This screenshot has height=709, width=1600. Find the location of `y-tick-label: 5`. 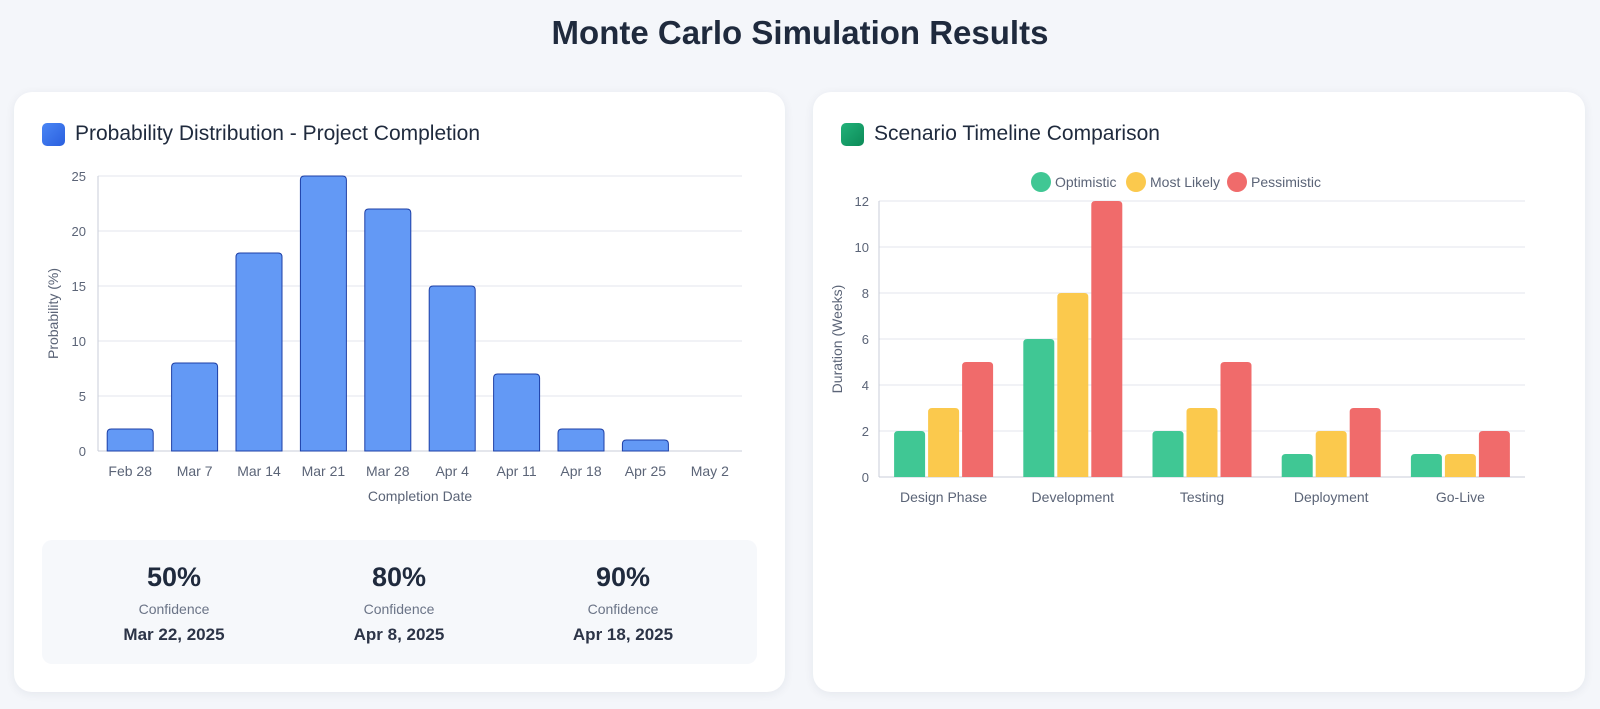

y-tick-label: 5 is located at coordinates (82, 396).